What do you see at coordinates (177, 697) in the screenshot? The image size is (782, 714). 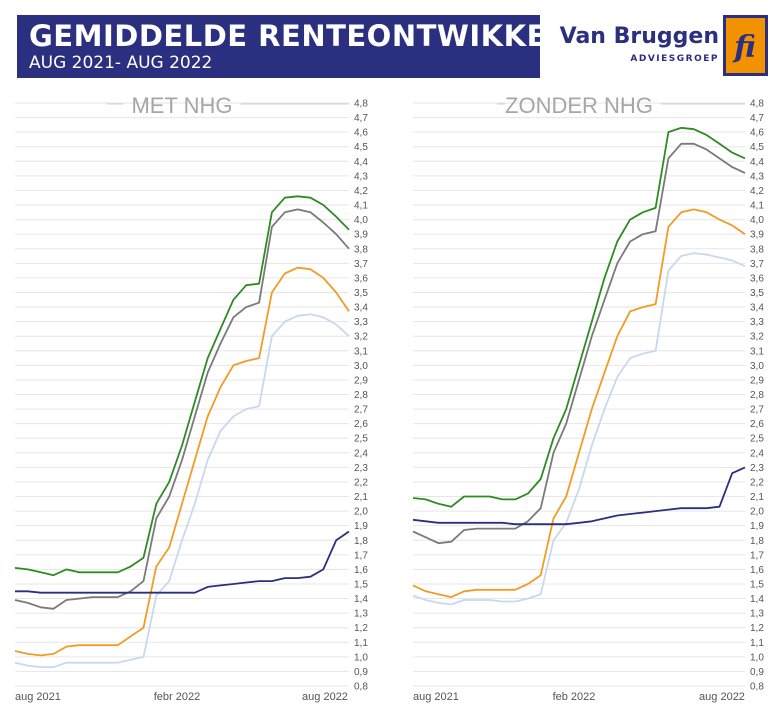 I see `x-tick-label: febr 2022` at bounding box center [177, 697].